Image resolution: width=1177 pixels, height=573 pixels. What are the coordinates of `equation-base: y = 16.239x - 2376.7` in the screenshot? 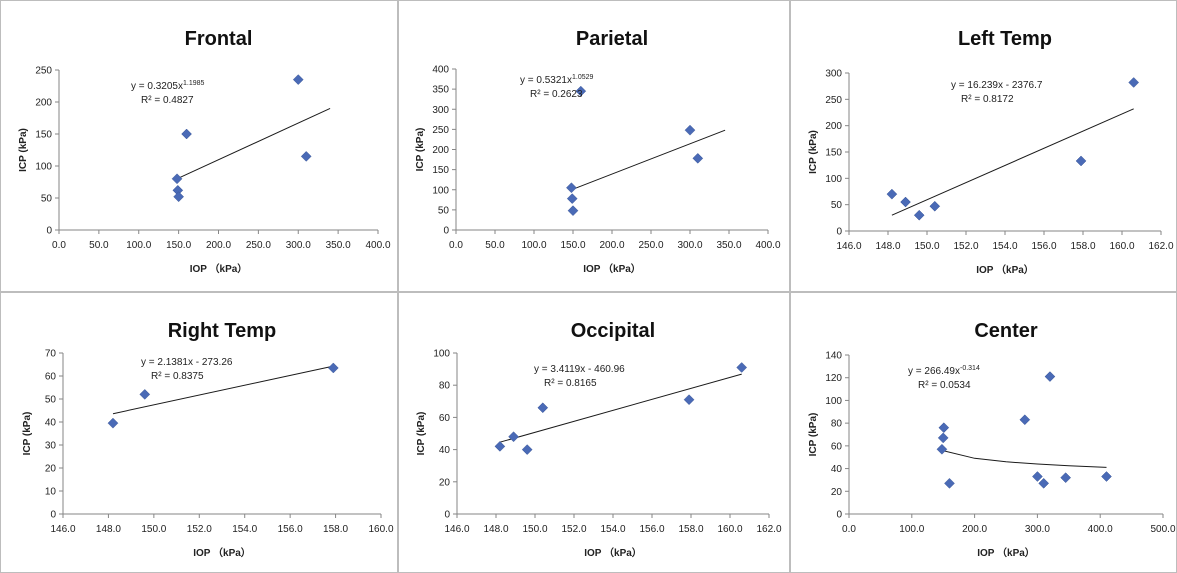 It's located at (997, 85).